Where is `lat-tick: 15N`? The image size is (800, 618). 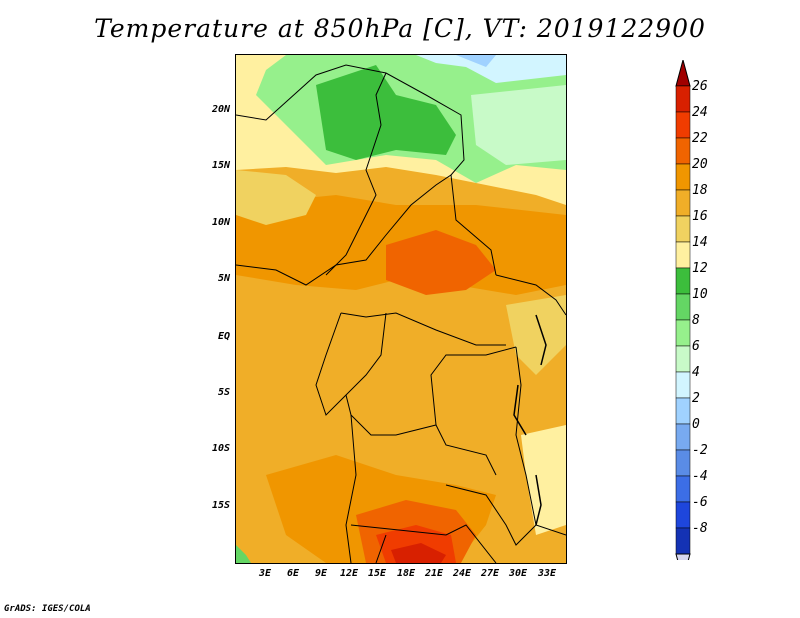 lat-tick: 15N is located at coordinates (220, 165).